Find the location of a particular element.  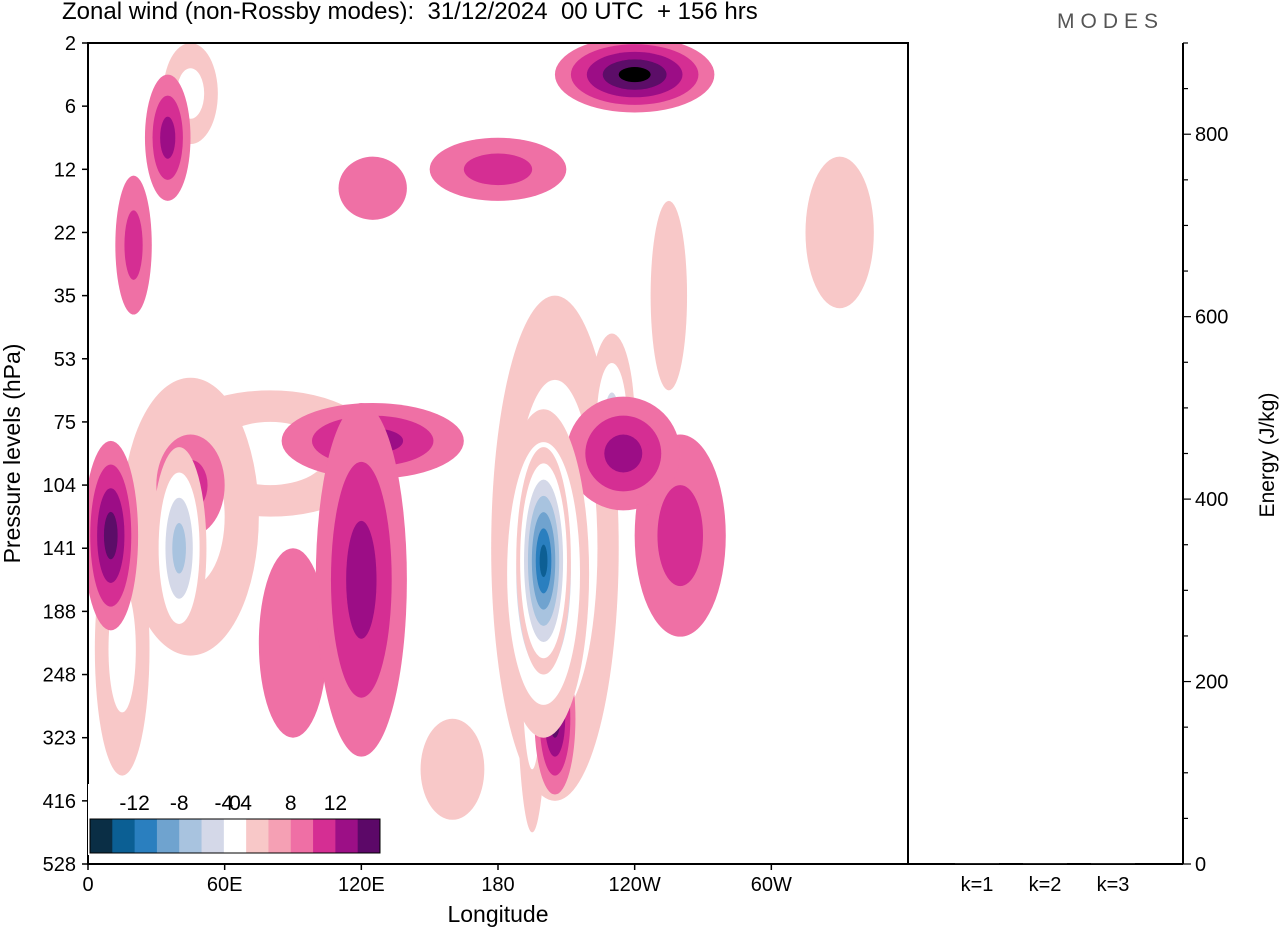

y-tick-label-6: 6 is located at coordinates (70, 107).